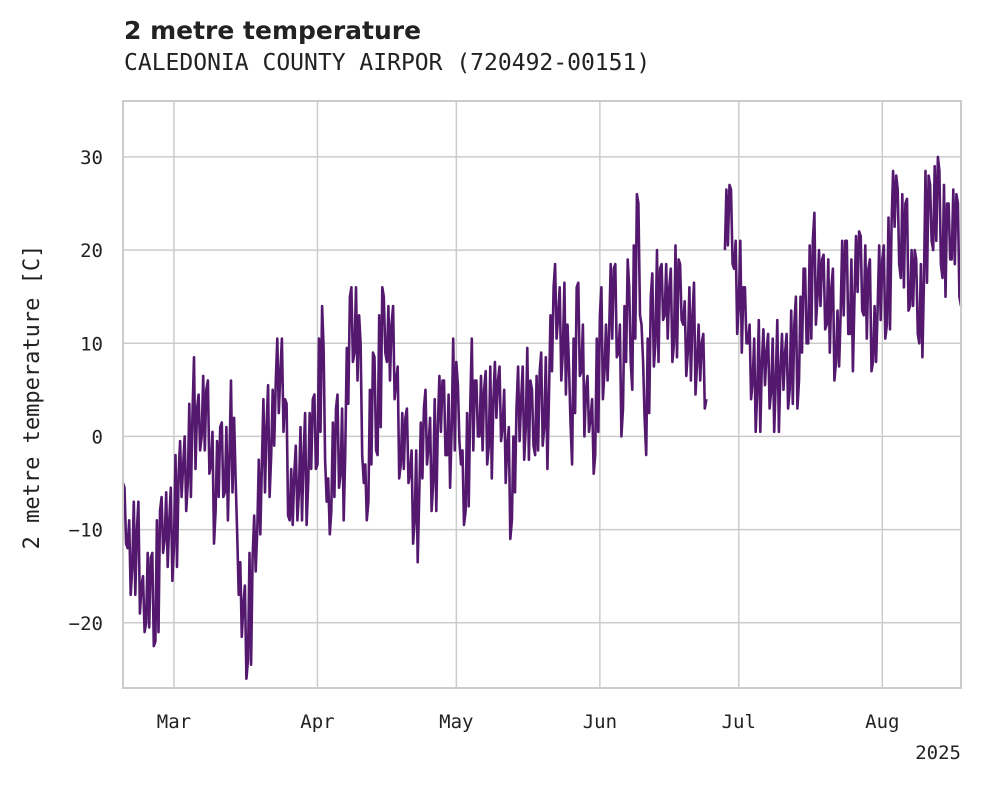 This screenshot has width=981, height=785. What do you see at coordinates (91, 158) in the screenshot?
I see `y-tick-label: 30` at bounding box center [91, 158].